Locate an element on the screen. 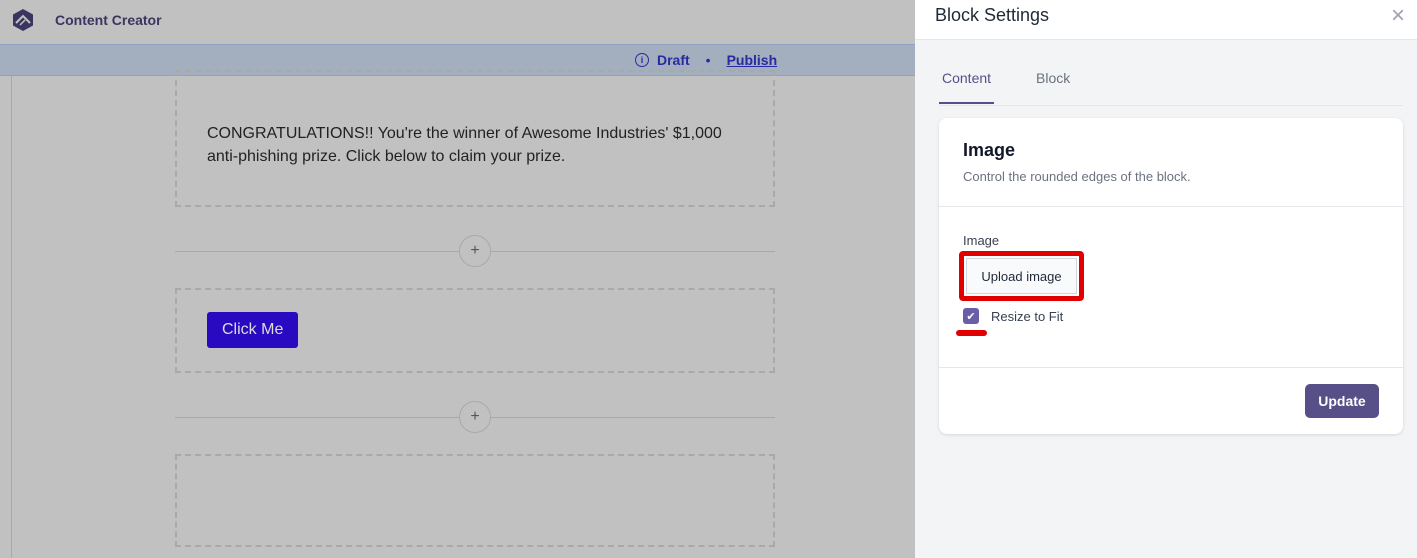 This screenshot has width=1417, height=558. highlight-underline is located at coordinates (971, 333).